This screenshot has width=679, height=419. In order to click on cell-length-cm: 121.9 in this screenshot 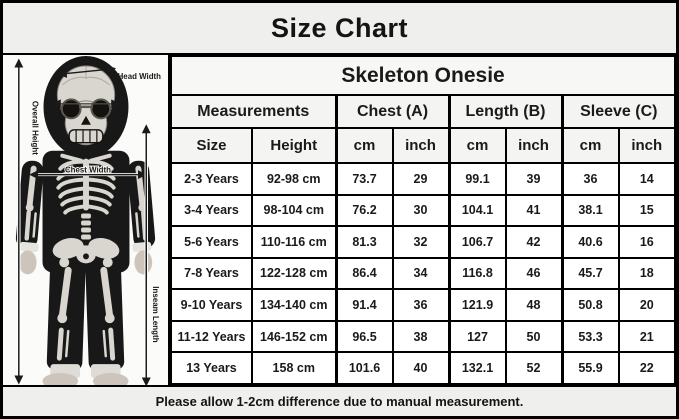, I will do `click(477, 305)`.